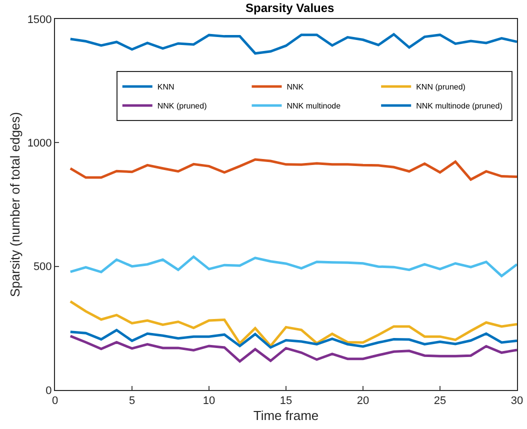 The image size is (527, 429). I want to click on legend-label: NNK, so click(295, 87).